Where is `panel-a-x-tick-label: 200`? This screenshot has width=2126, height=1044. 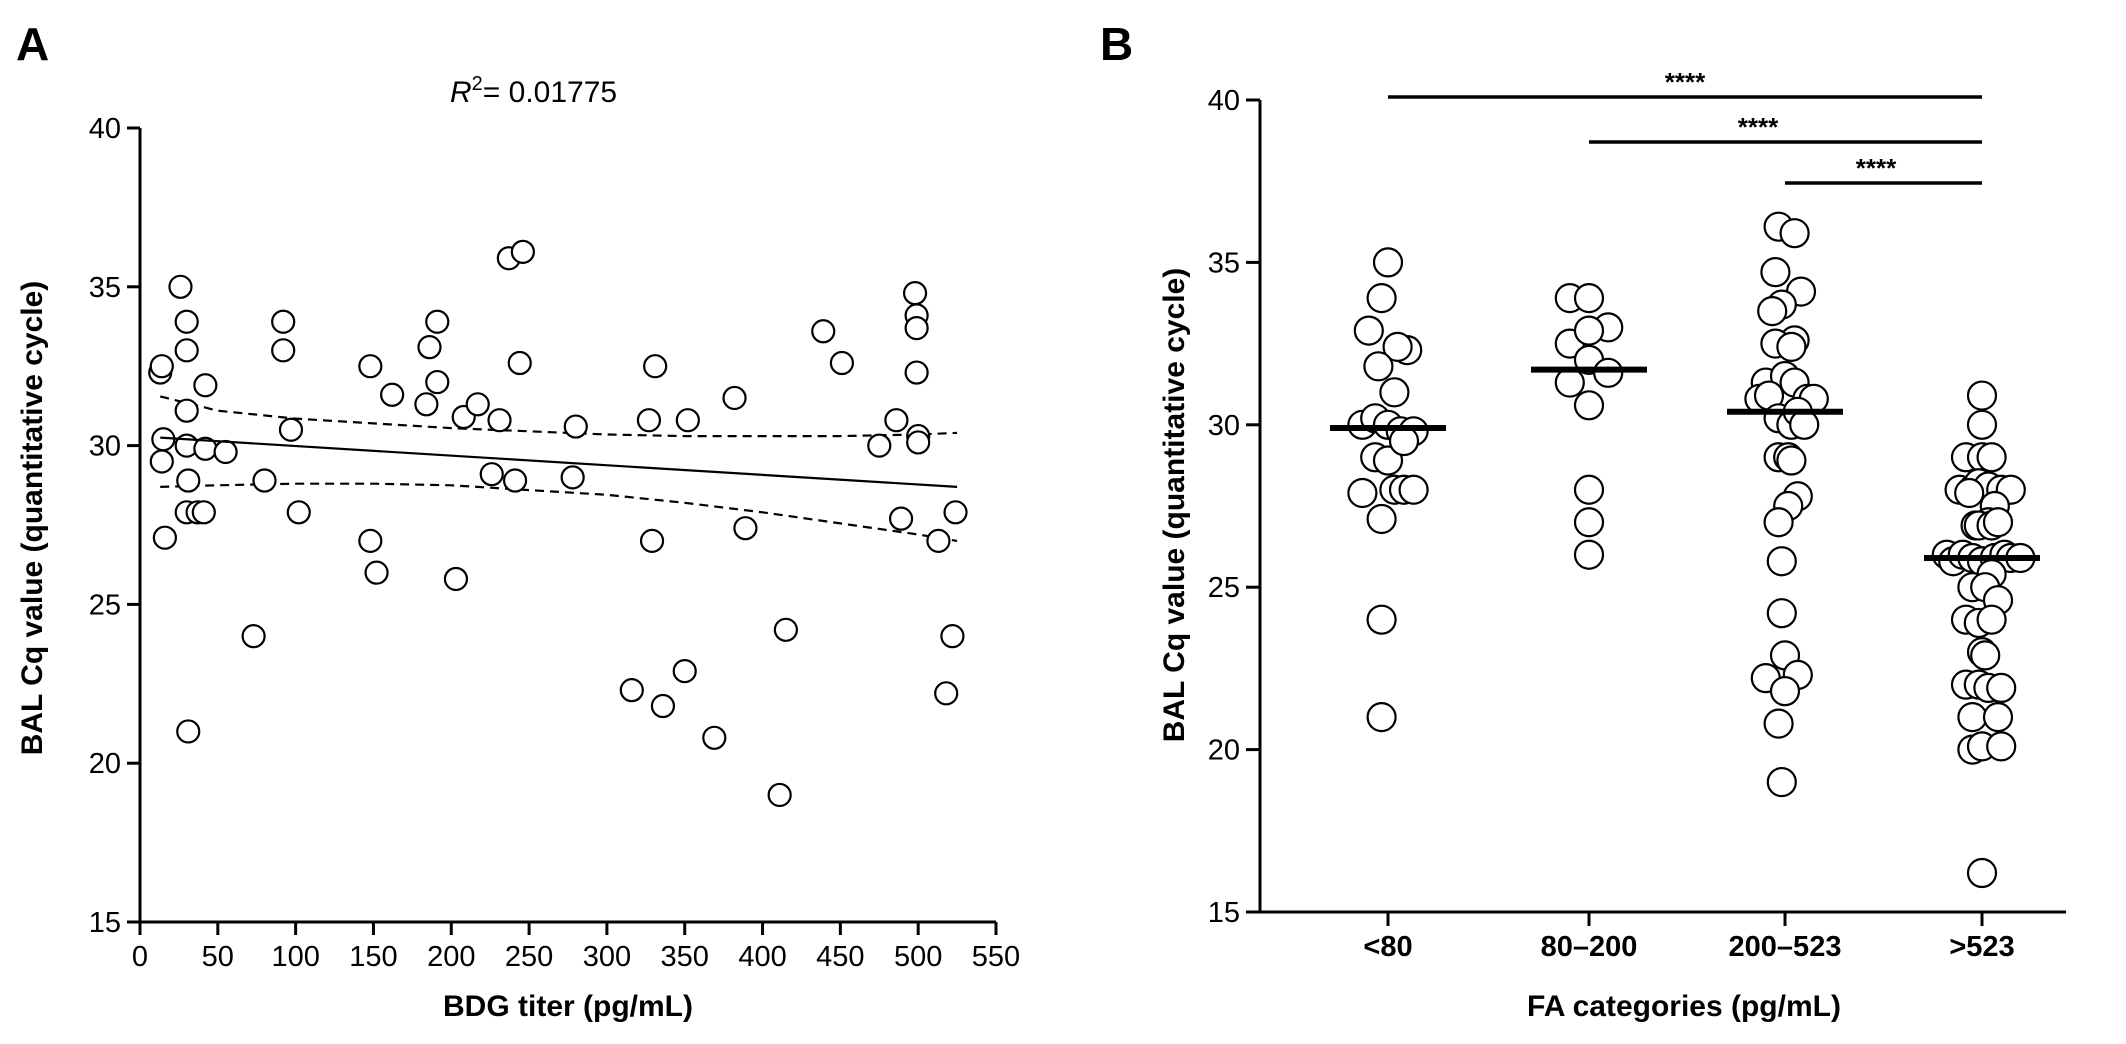
panel-a-x-tick-label: 200 is located at coordinates (451, 957).